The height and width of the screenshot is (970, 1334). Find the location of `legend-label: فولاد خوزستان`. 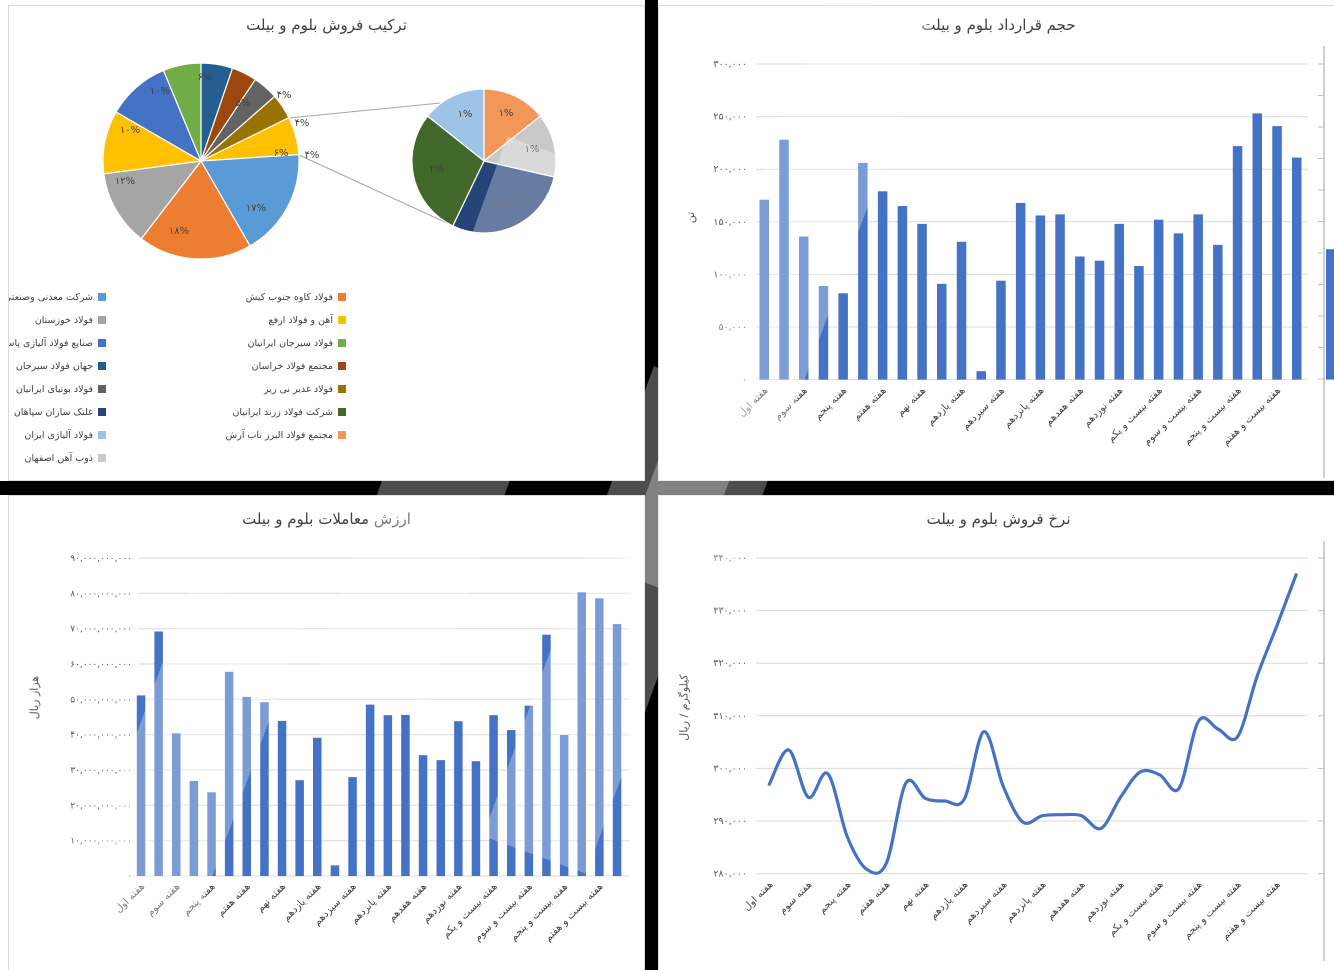

legend-label: فولاد خوزستان is located at coordinates (64, 320).